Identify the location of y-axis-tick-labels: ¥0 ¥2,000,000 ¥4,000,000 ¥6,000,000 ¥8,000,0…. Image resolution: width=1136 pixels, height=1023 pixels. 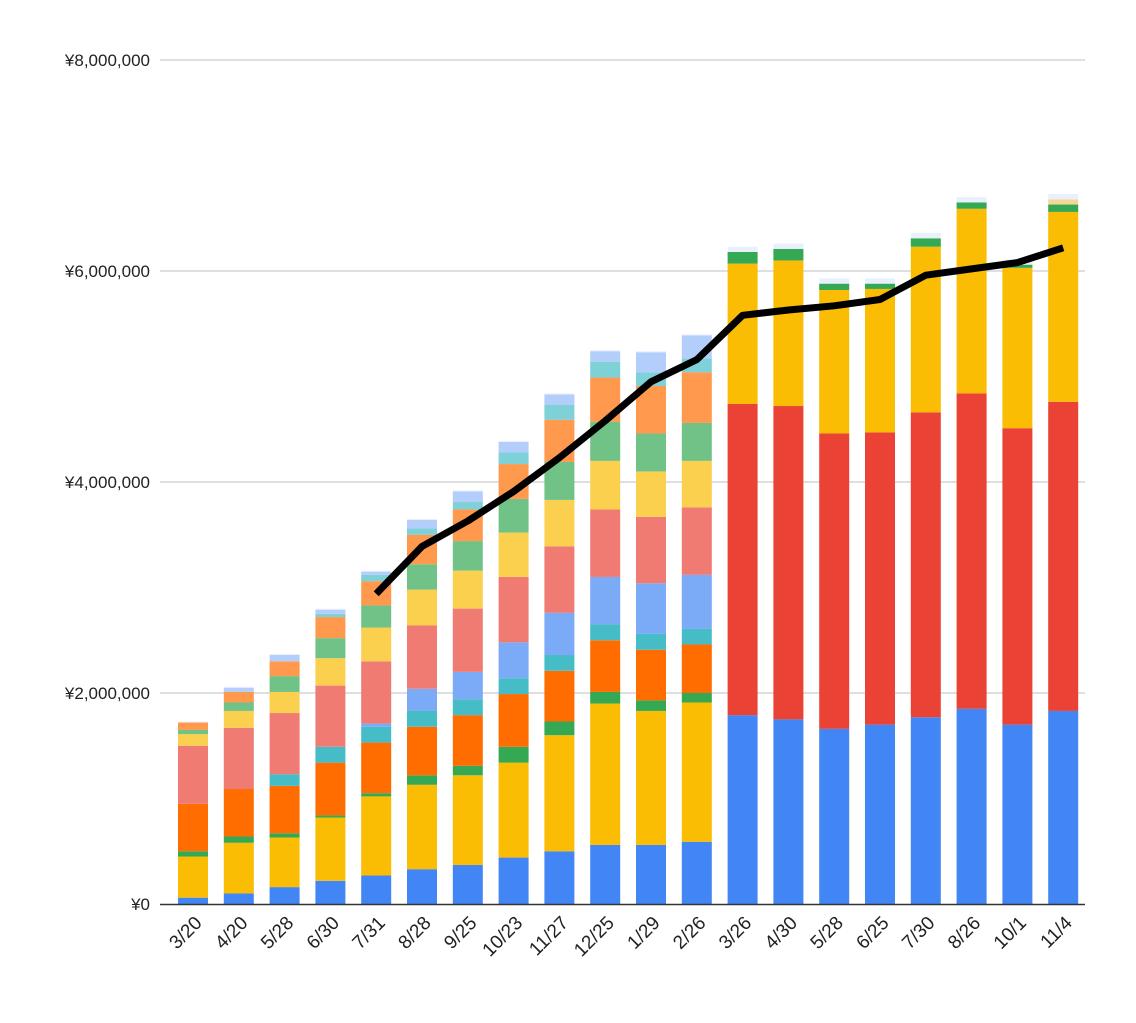
(107, 482).